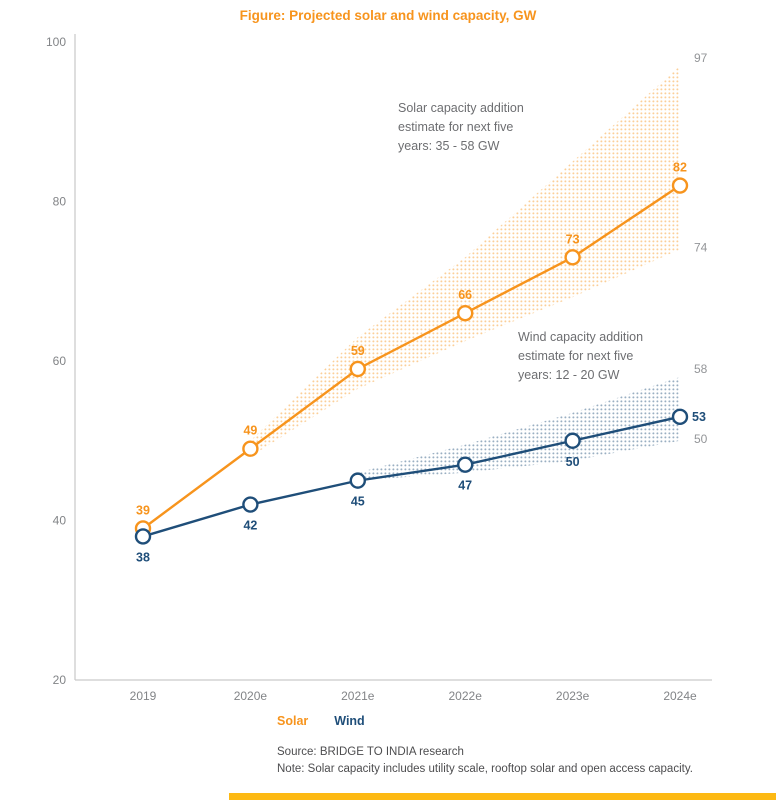 The width and height of the screenshot is (776, 800). Describe the element at coordinates (465, 486) in the screenshot. I see `svg-text: 47` at that location.